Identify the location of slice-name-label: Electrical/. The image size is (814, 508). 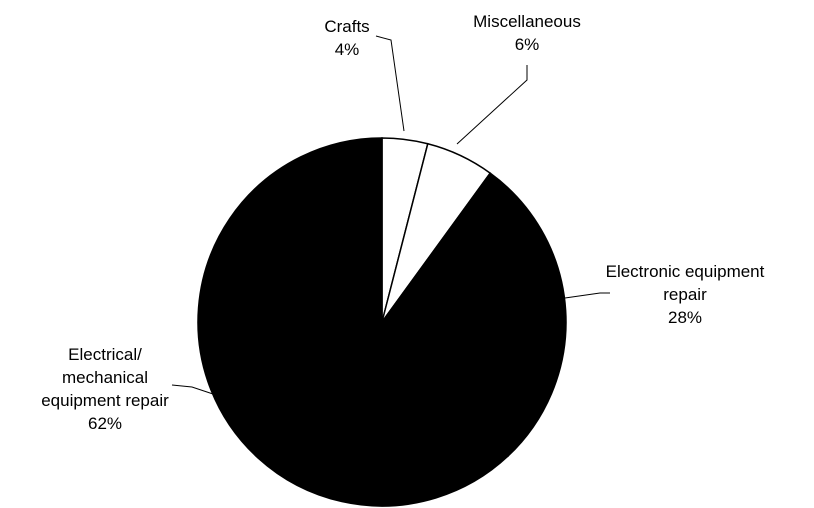
(105, 354).